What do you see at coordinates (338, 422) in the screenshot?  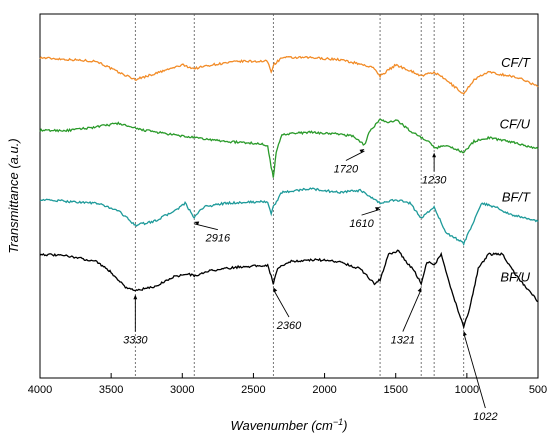 I see `x-axis-title-sup: −1` at bounding box center [338, 422].